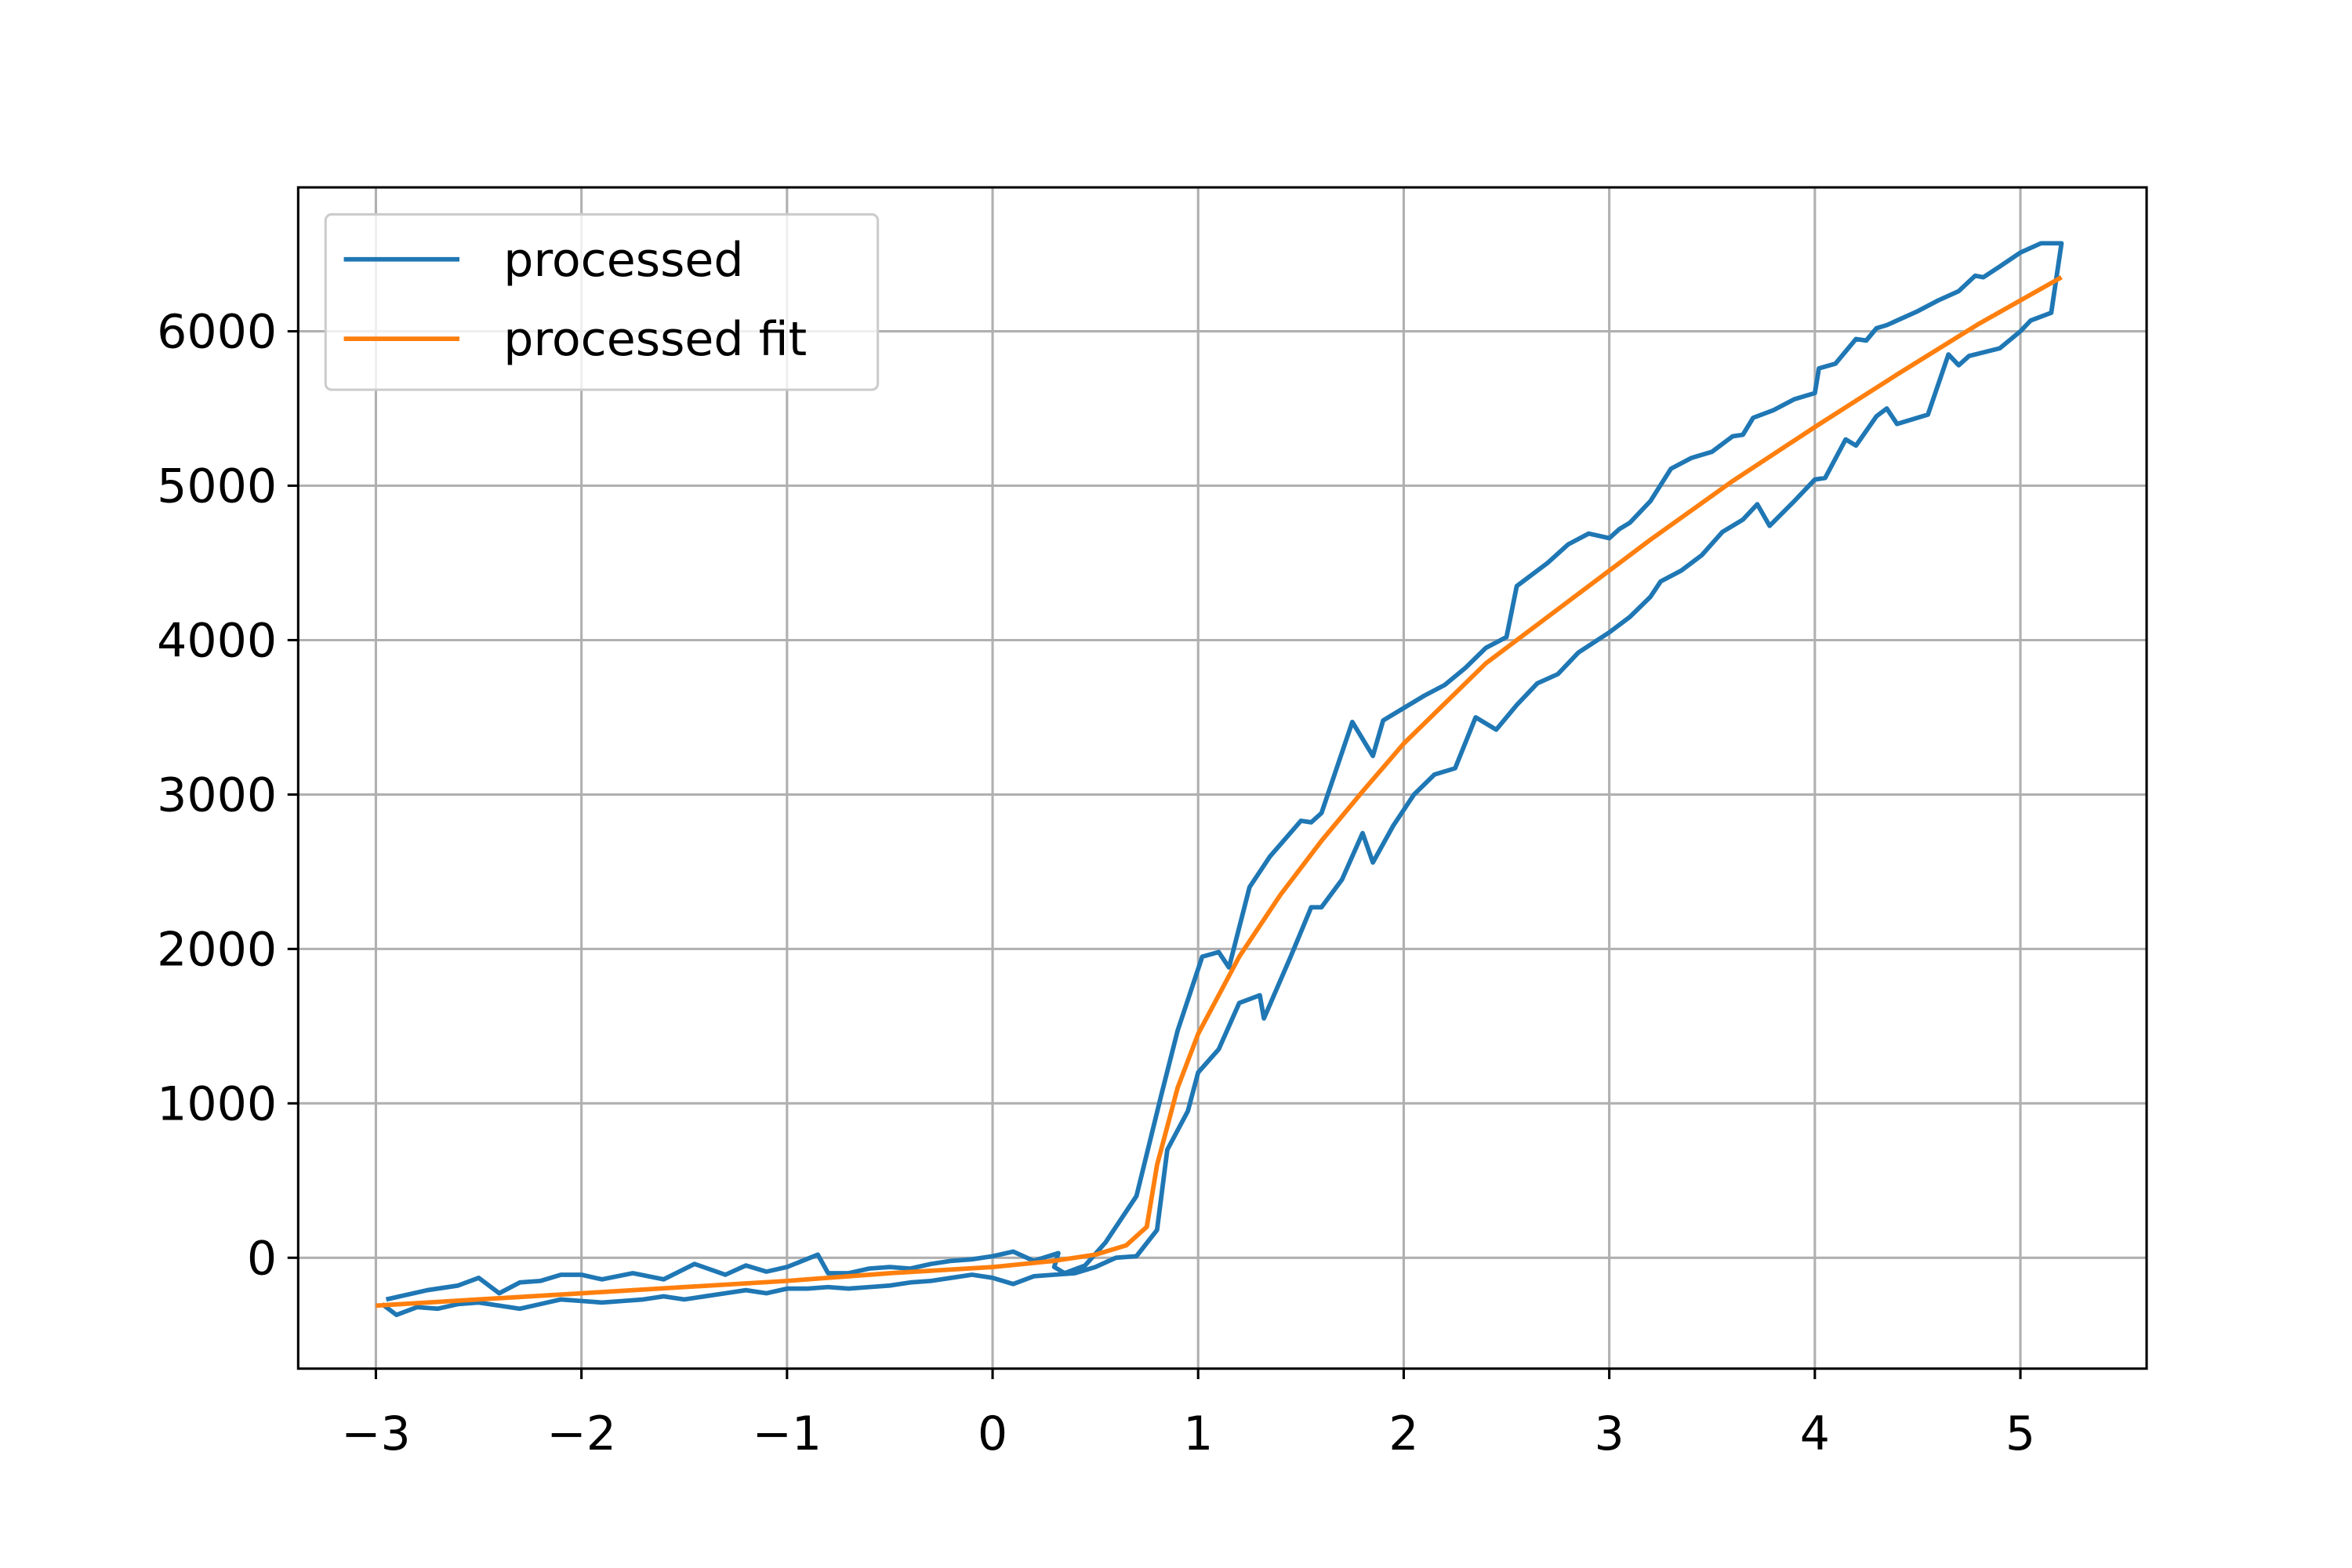 This screenshot has width=2352, height=1568. I want to click on y-tick-label: 3000, so click(217, 795).